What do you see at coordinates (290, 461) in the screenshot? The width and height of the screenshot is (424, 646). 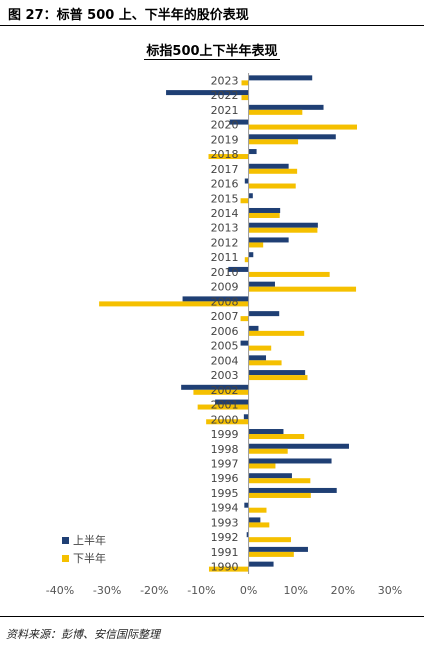 I see `bar-h1-1997` at bounding box center [290, 461].